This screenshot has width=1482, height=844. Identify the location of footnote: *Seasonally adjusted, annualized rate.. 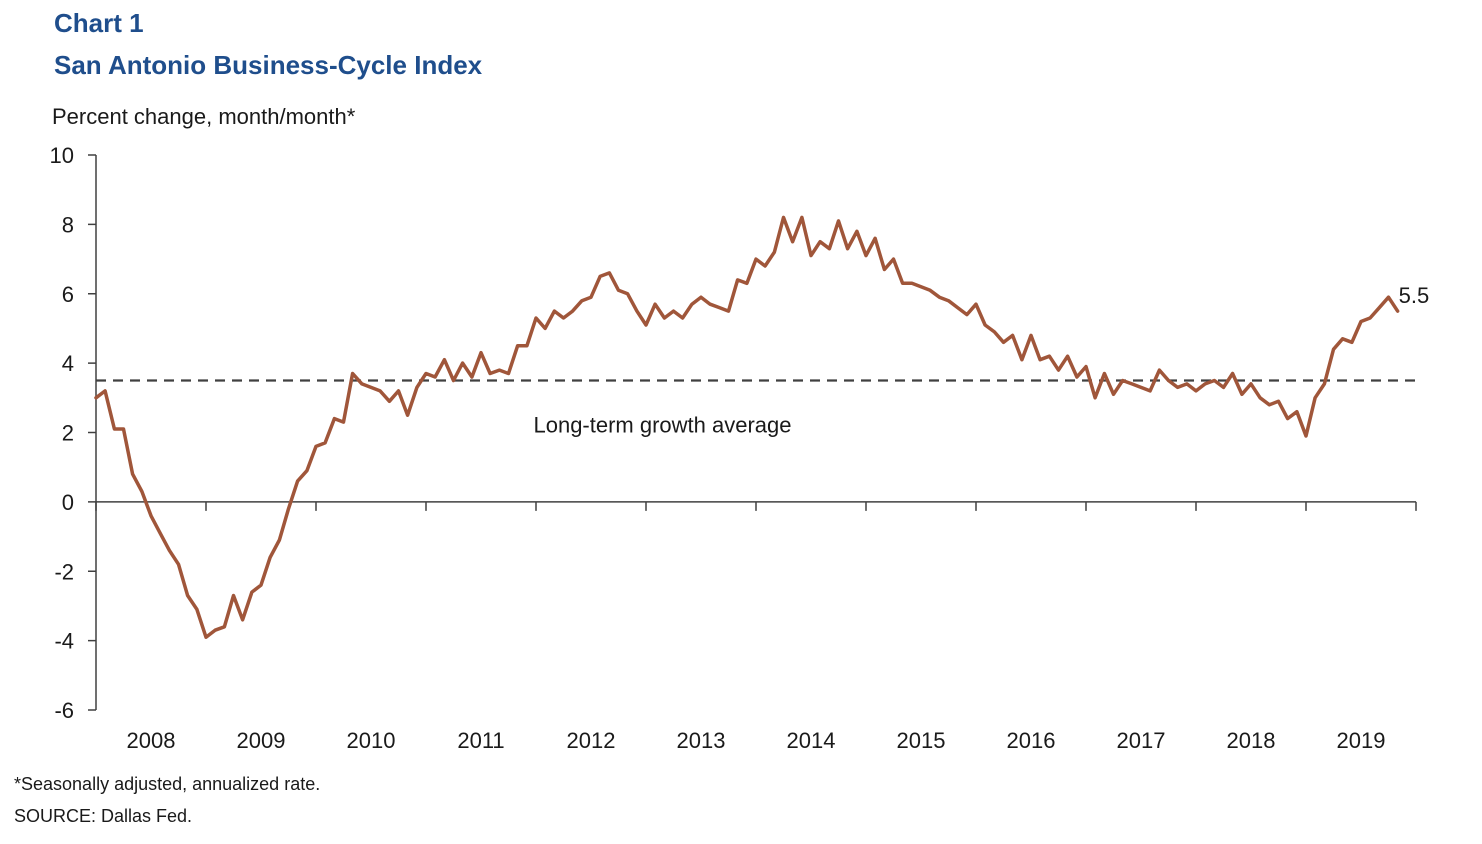
(167, 784).